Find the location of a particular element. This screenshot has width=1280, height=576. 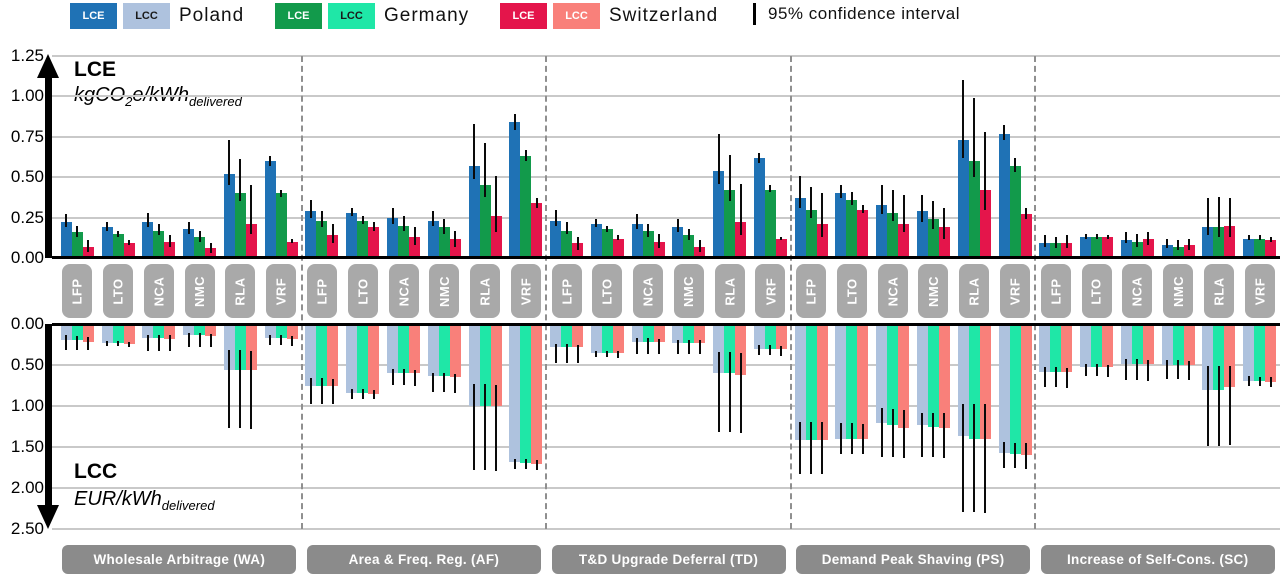

technology-label: LTO is located at coordinates (852, 291).